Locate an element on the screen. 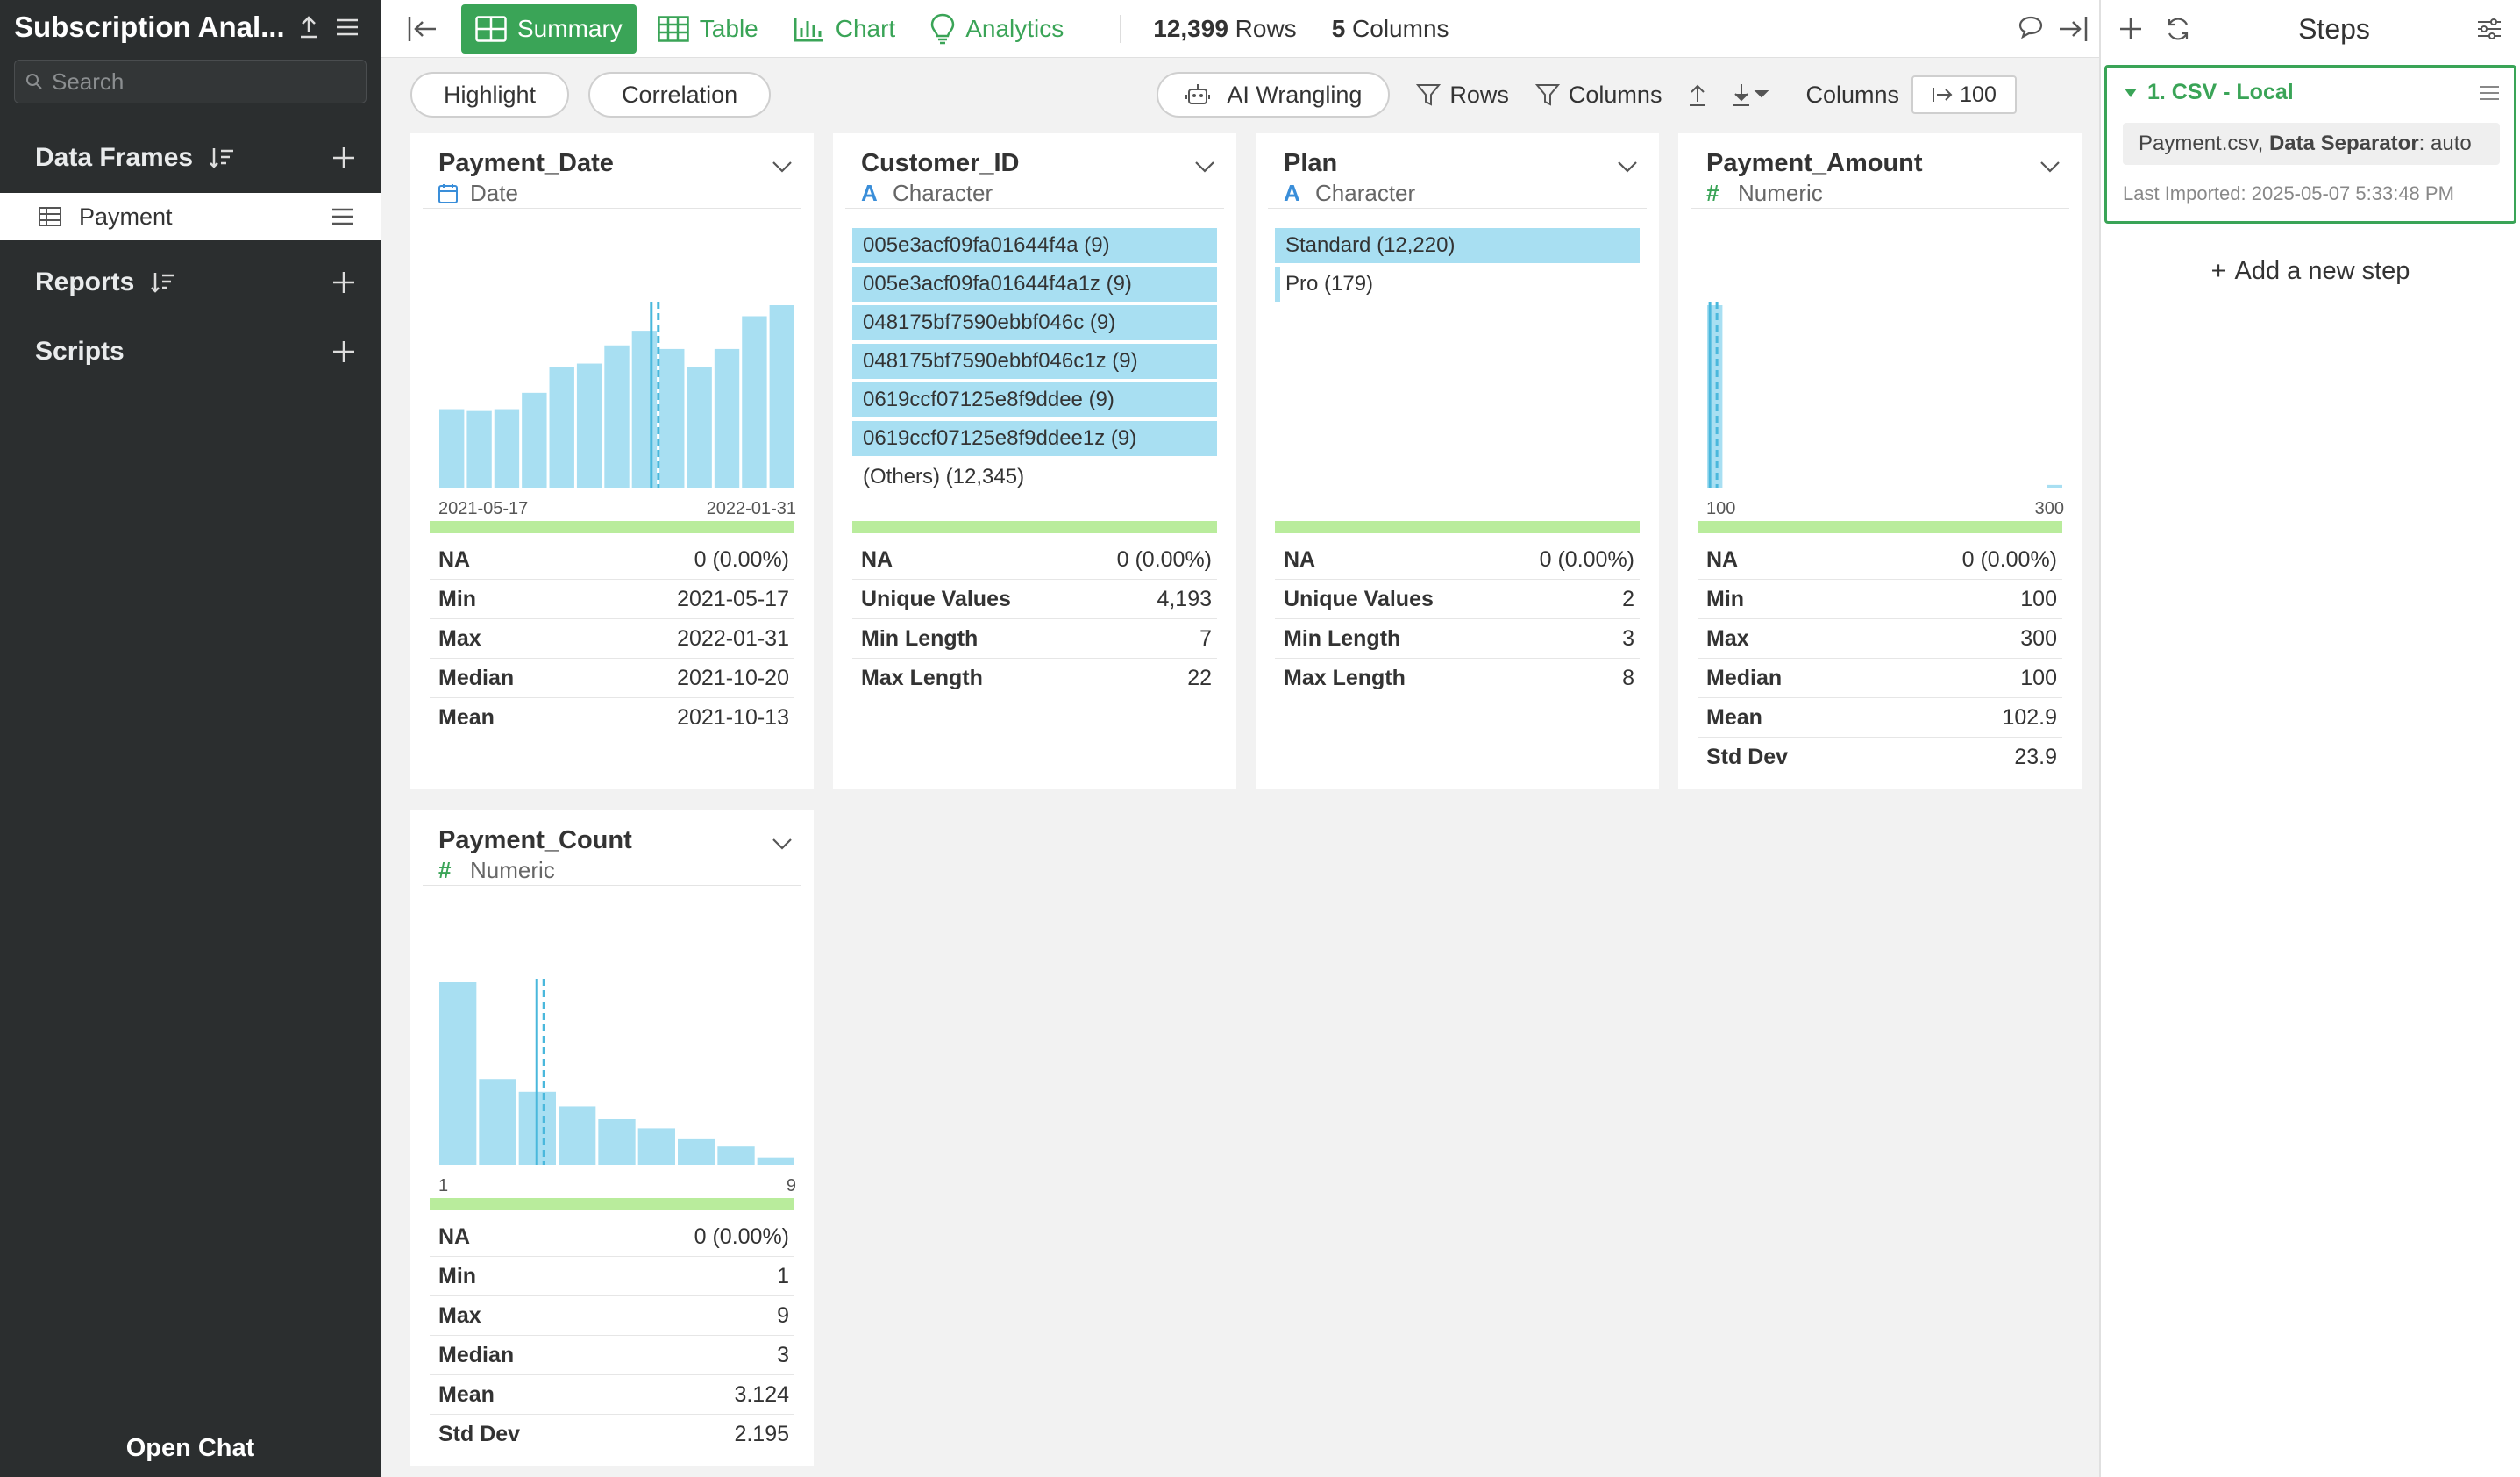 The width and height of the screenshot is (2520, 1477). stat-name: Median is located at coordinates (476, 678).